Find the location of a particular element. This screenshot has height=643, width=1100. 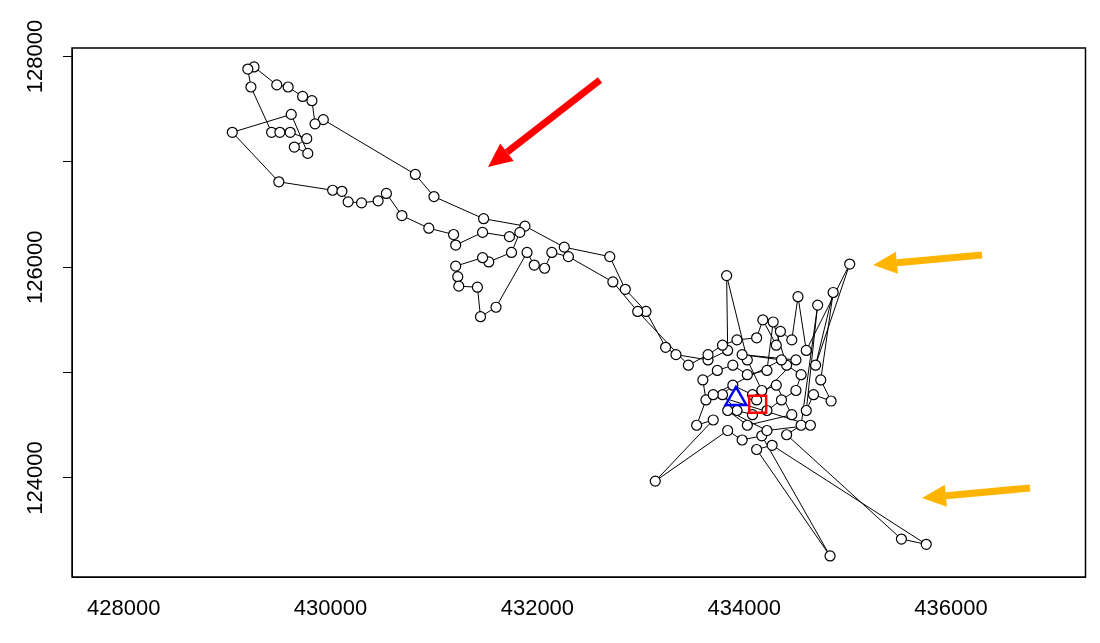

x-tick-label: 434000 is located at coordinates (744, 608).